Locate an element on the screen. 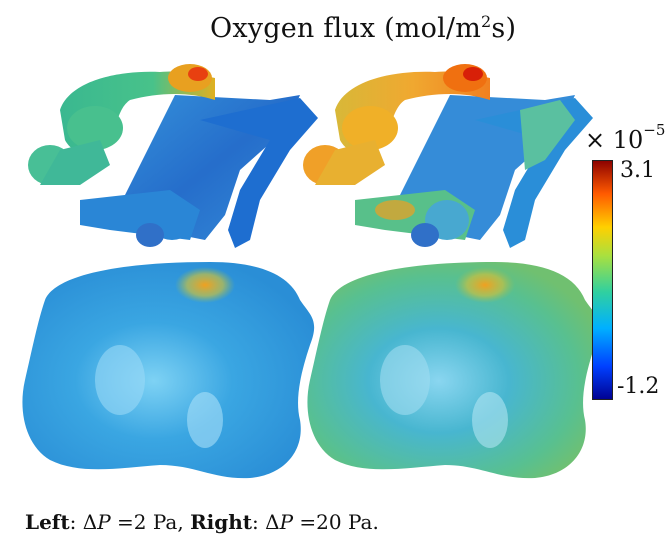 This screenshot has width=667, height=545. caption-right-value: =20 Pa. is located at coordinates (336, 522).